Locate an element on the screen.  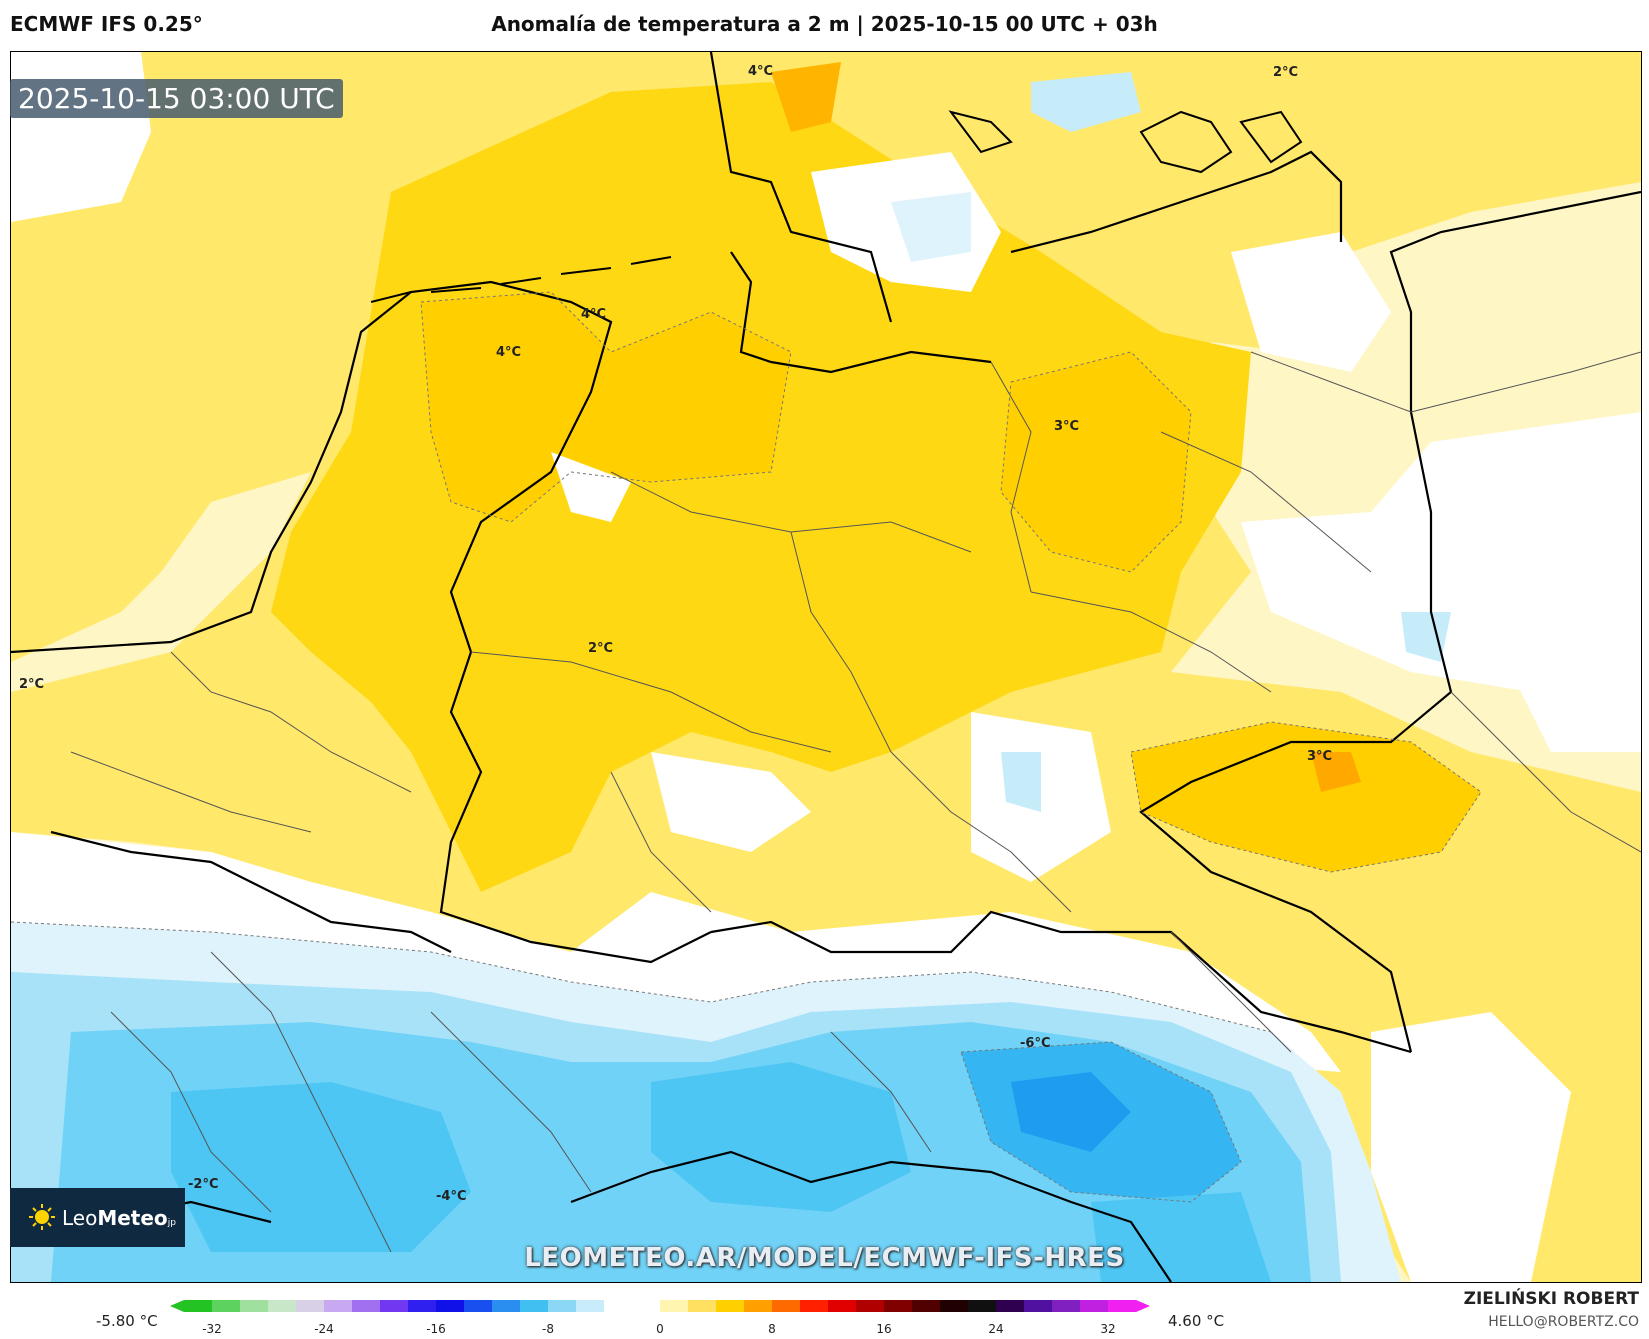
colorbar is located at coordinates (660, 1306).